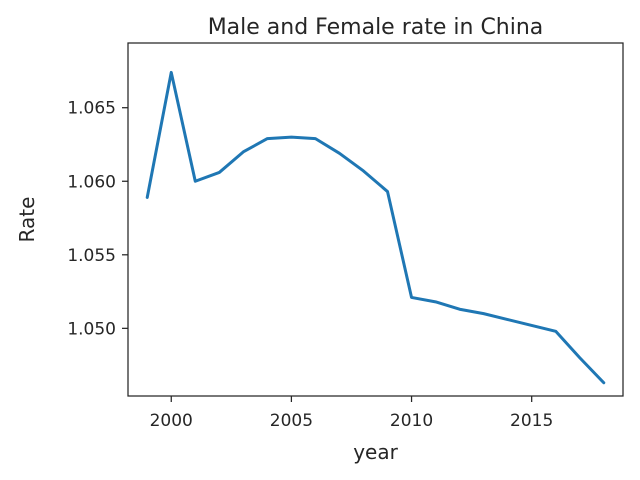  Describe the element at coordinates (91, 256) in the screenshot. I see `y-tick-label: 1.055` at that location.